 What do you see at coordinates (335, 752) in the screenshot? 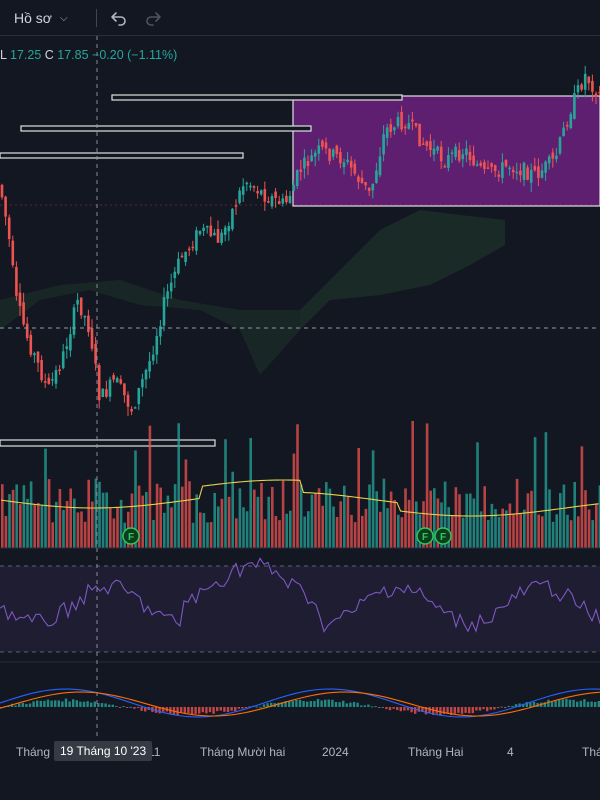
I see `time-tick: 2024` at bounding box center [335, 752].